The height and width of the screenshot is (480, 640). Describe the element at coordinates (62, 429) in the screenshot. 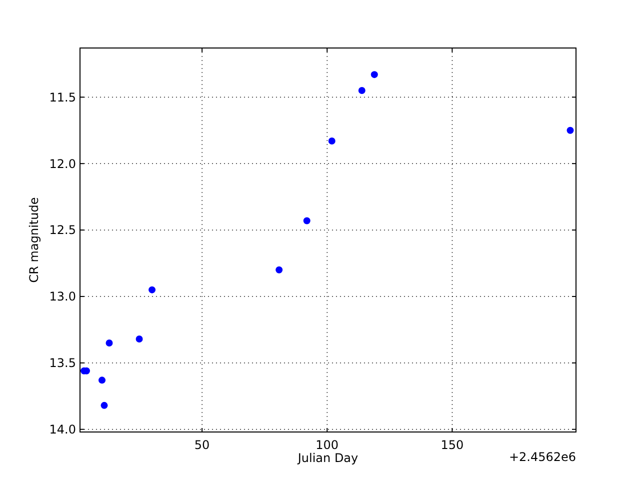

I see `y-tick-label: 14.0` at that location.